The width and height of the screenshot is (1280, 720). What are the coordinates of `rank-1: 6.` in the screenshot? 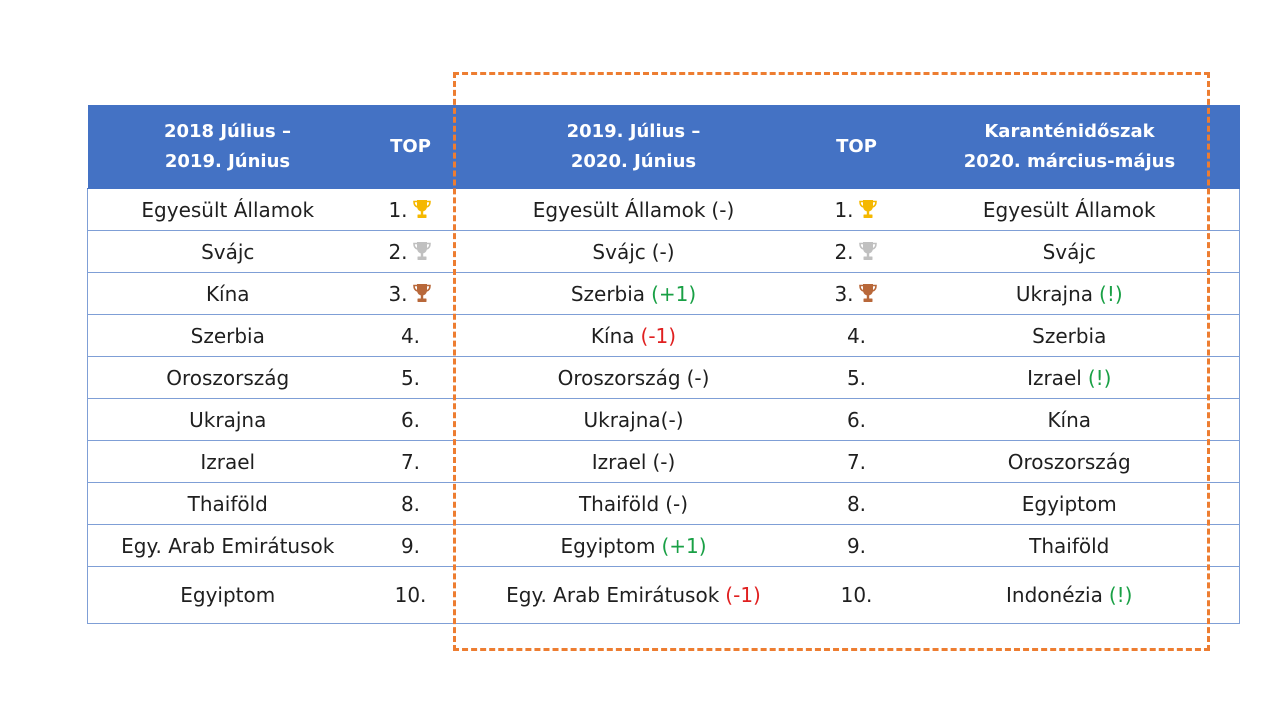 It's located at (410, 419).